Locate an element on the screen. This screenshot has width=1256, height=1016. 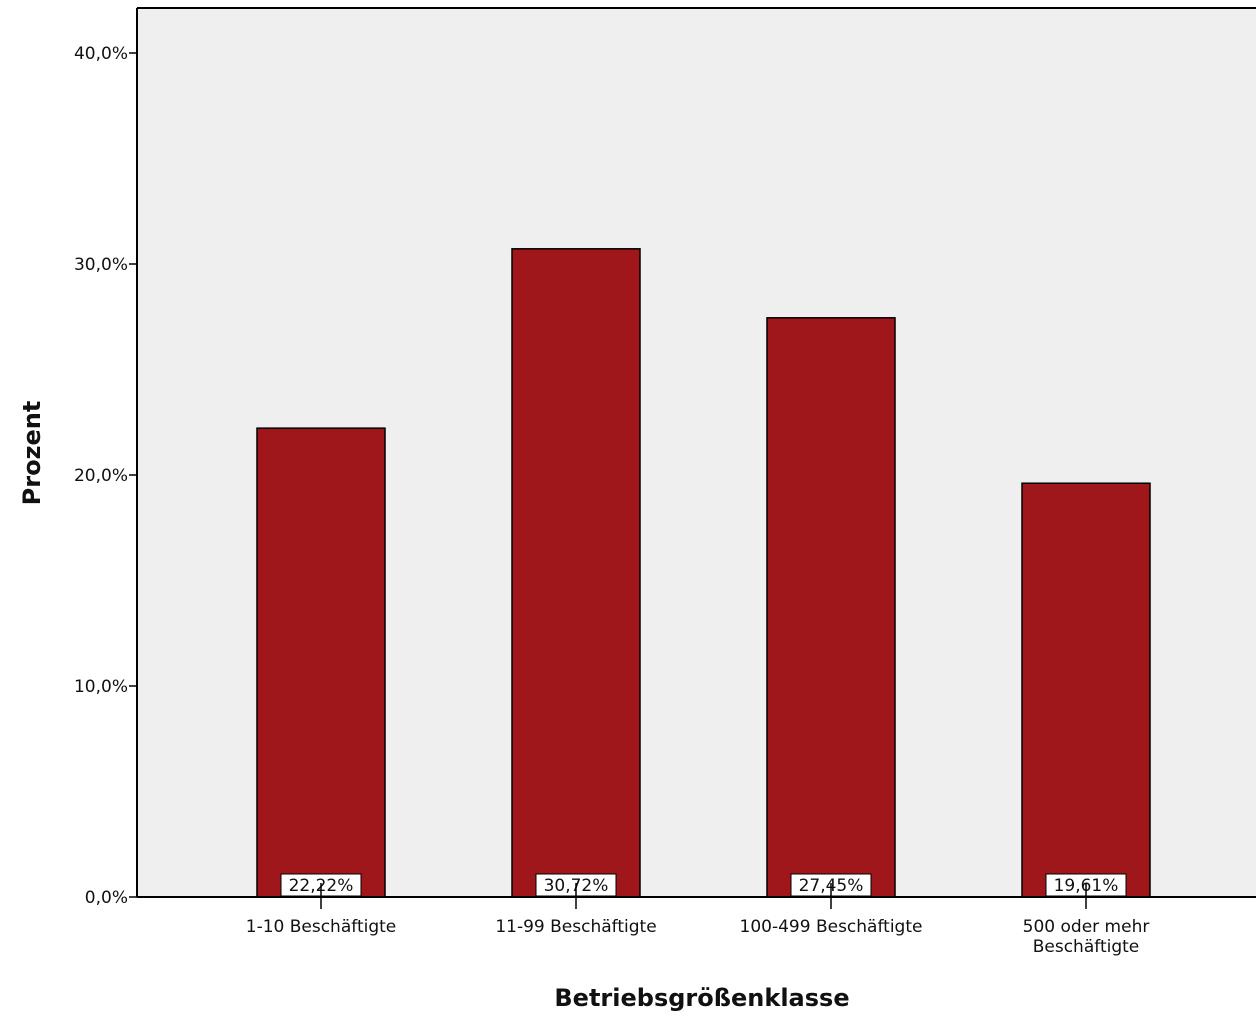
x-tick-label: 500 oder mehr Beschäftigte is located at coordinates (1086, 937).